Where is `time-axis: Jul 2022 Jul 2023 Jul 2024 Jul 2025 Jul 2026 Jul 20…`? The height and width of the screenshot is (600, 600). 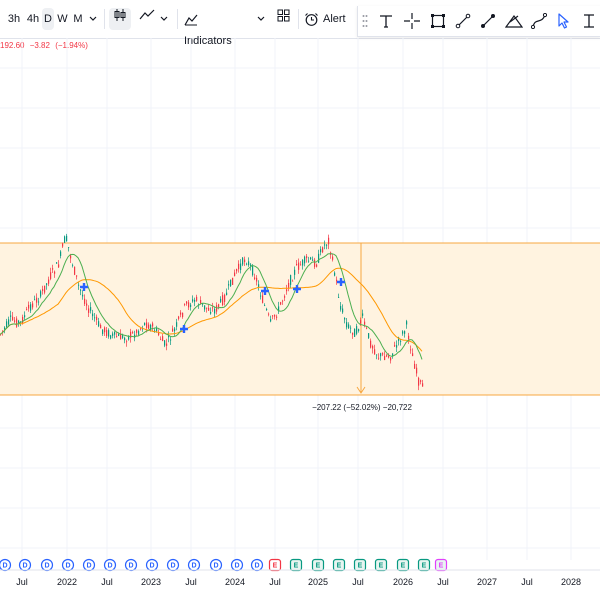 time-axis: Jul 2022 Jul 2023 Jul 2024 Jul 2025 Jul 2026 Jul 20… is located at coordinates (300, 578).